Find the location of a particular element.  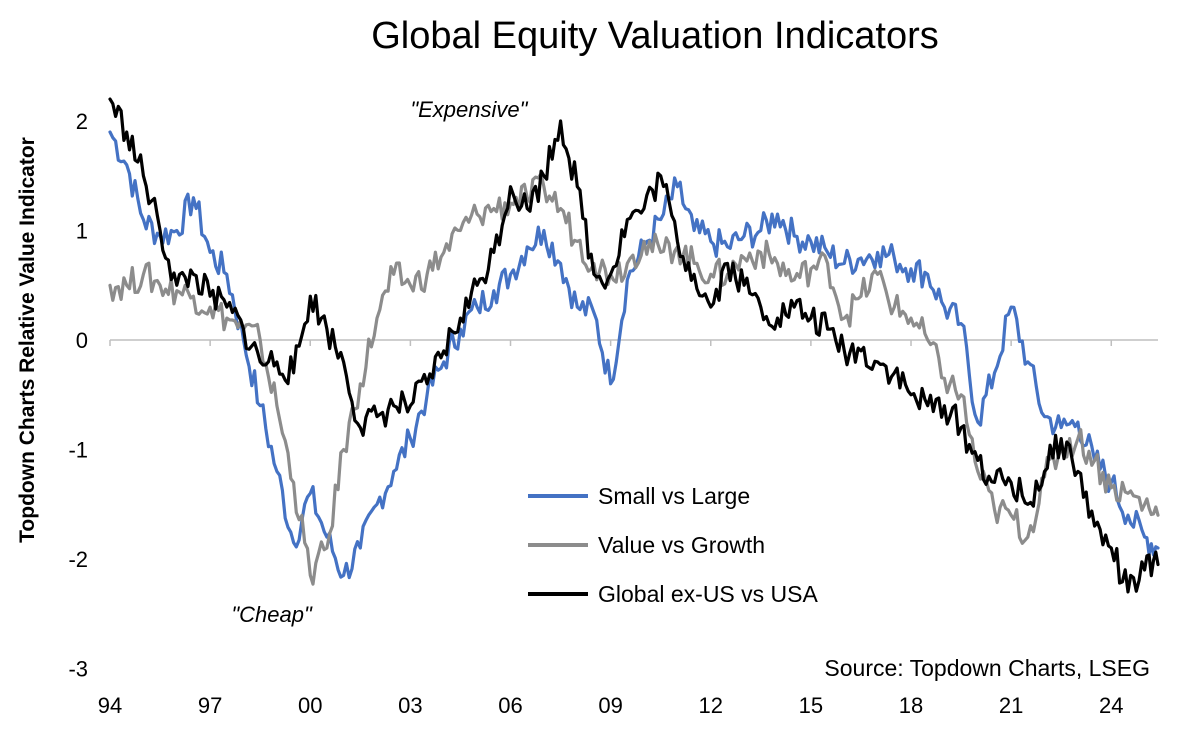

source-note: Source: Topdown Charts, LSEG is located at coordinates (987, 668).